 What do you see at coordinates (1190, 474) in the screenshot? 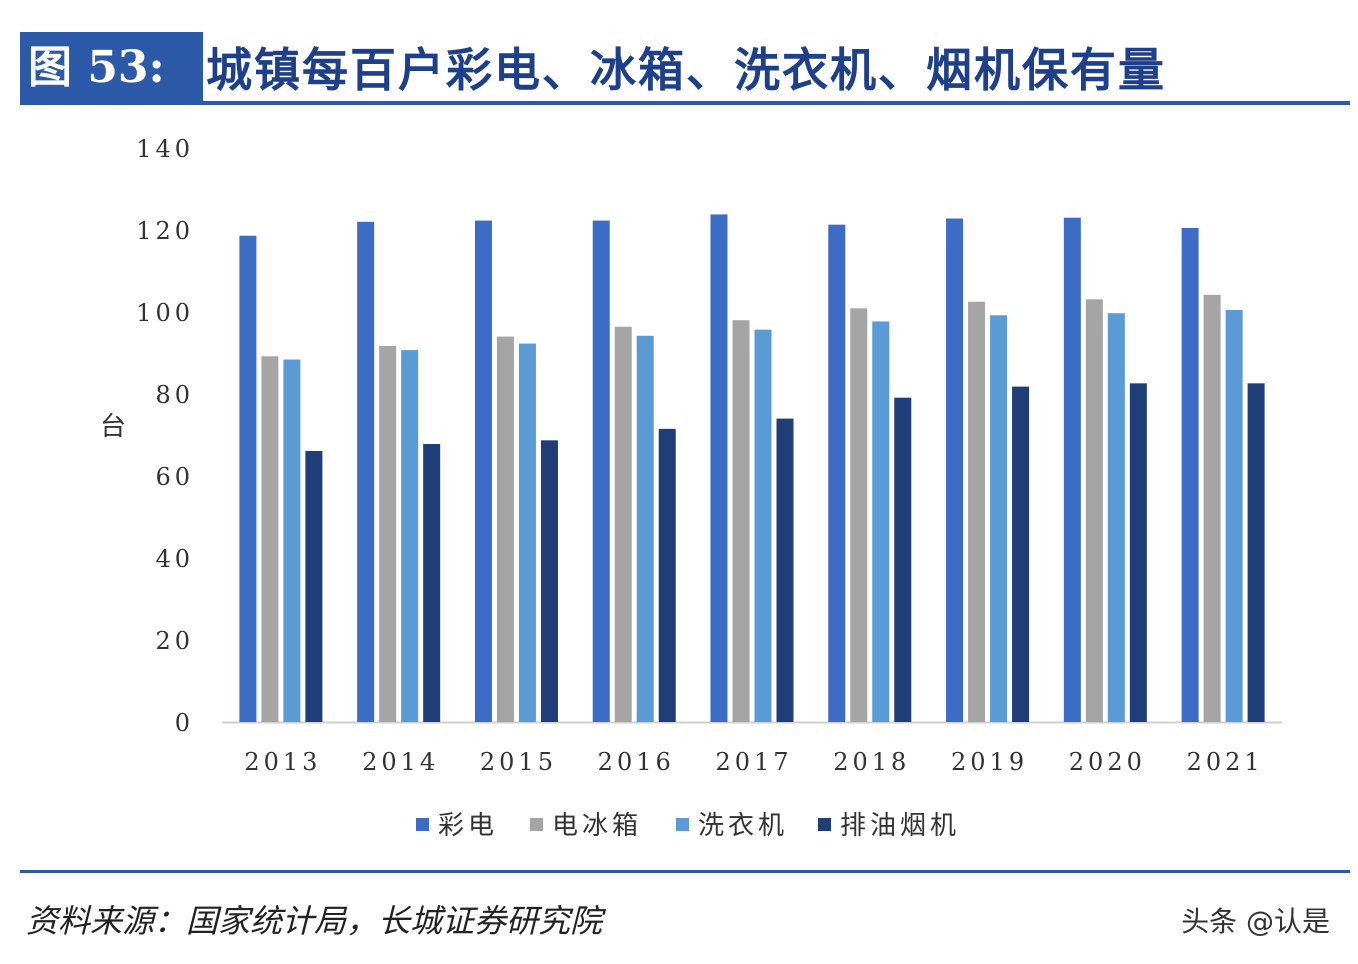
I see `bar-2021-彩电` at bounding box center [1190, 474].